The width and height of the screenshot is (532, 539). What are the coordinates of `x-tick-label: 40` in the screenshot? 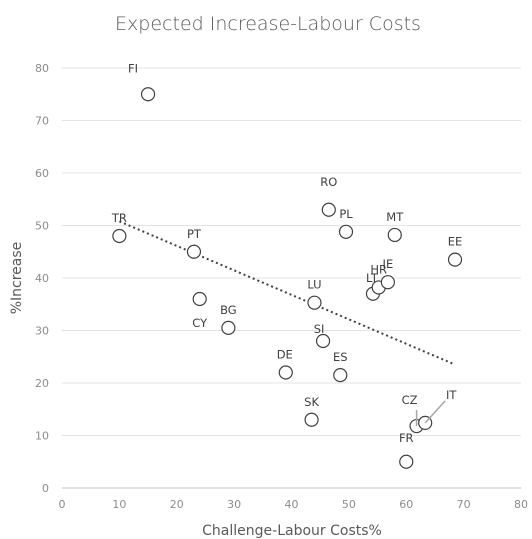 It's located at (292, 504).